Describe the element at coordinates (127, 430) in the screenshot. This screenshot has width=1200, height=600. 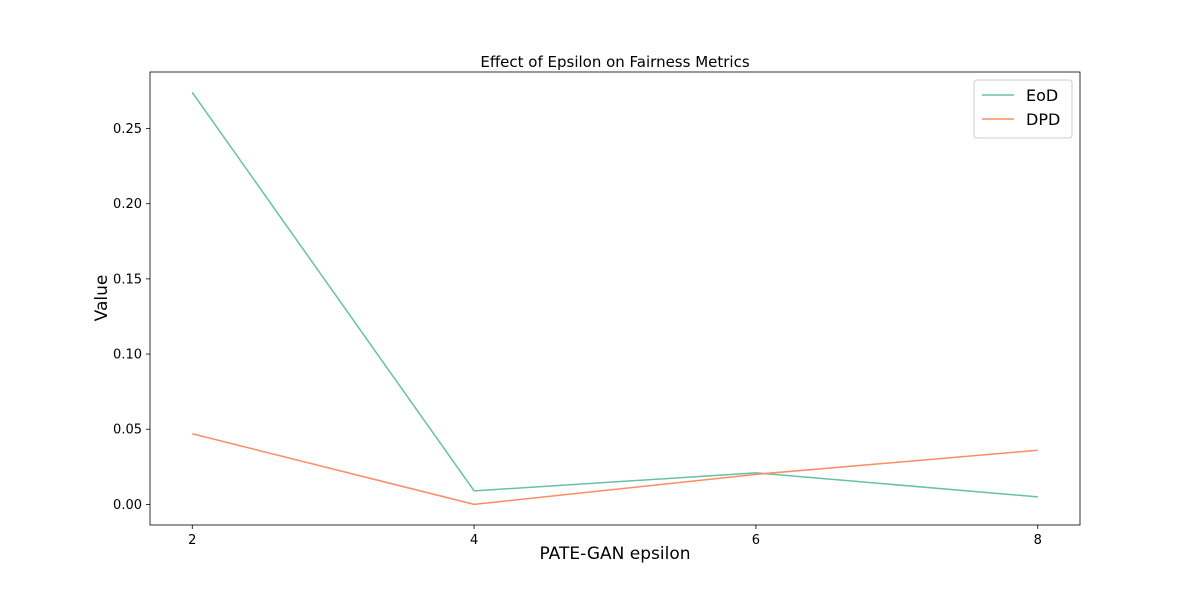
I see `y-tick-label: 0.05` at that location.